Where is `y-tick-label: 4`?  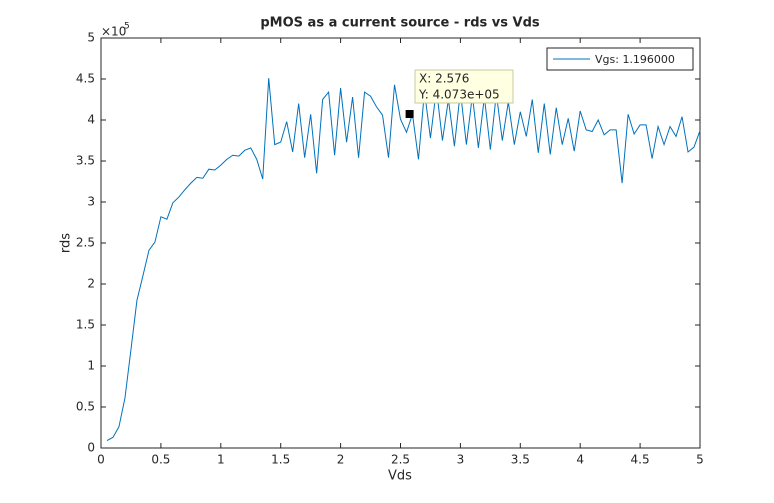 y-tick-label: 4 is located at coordinates (91, 120).